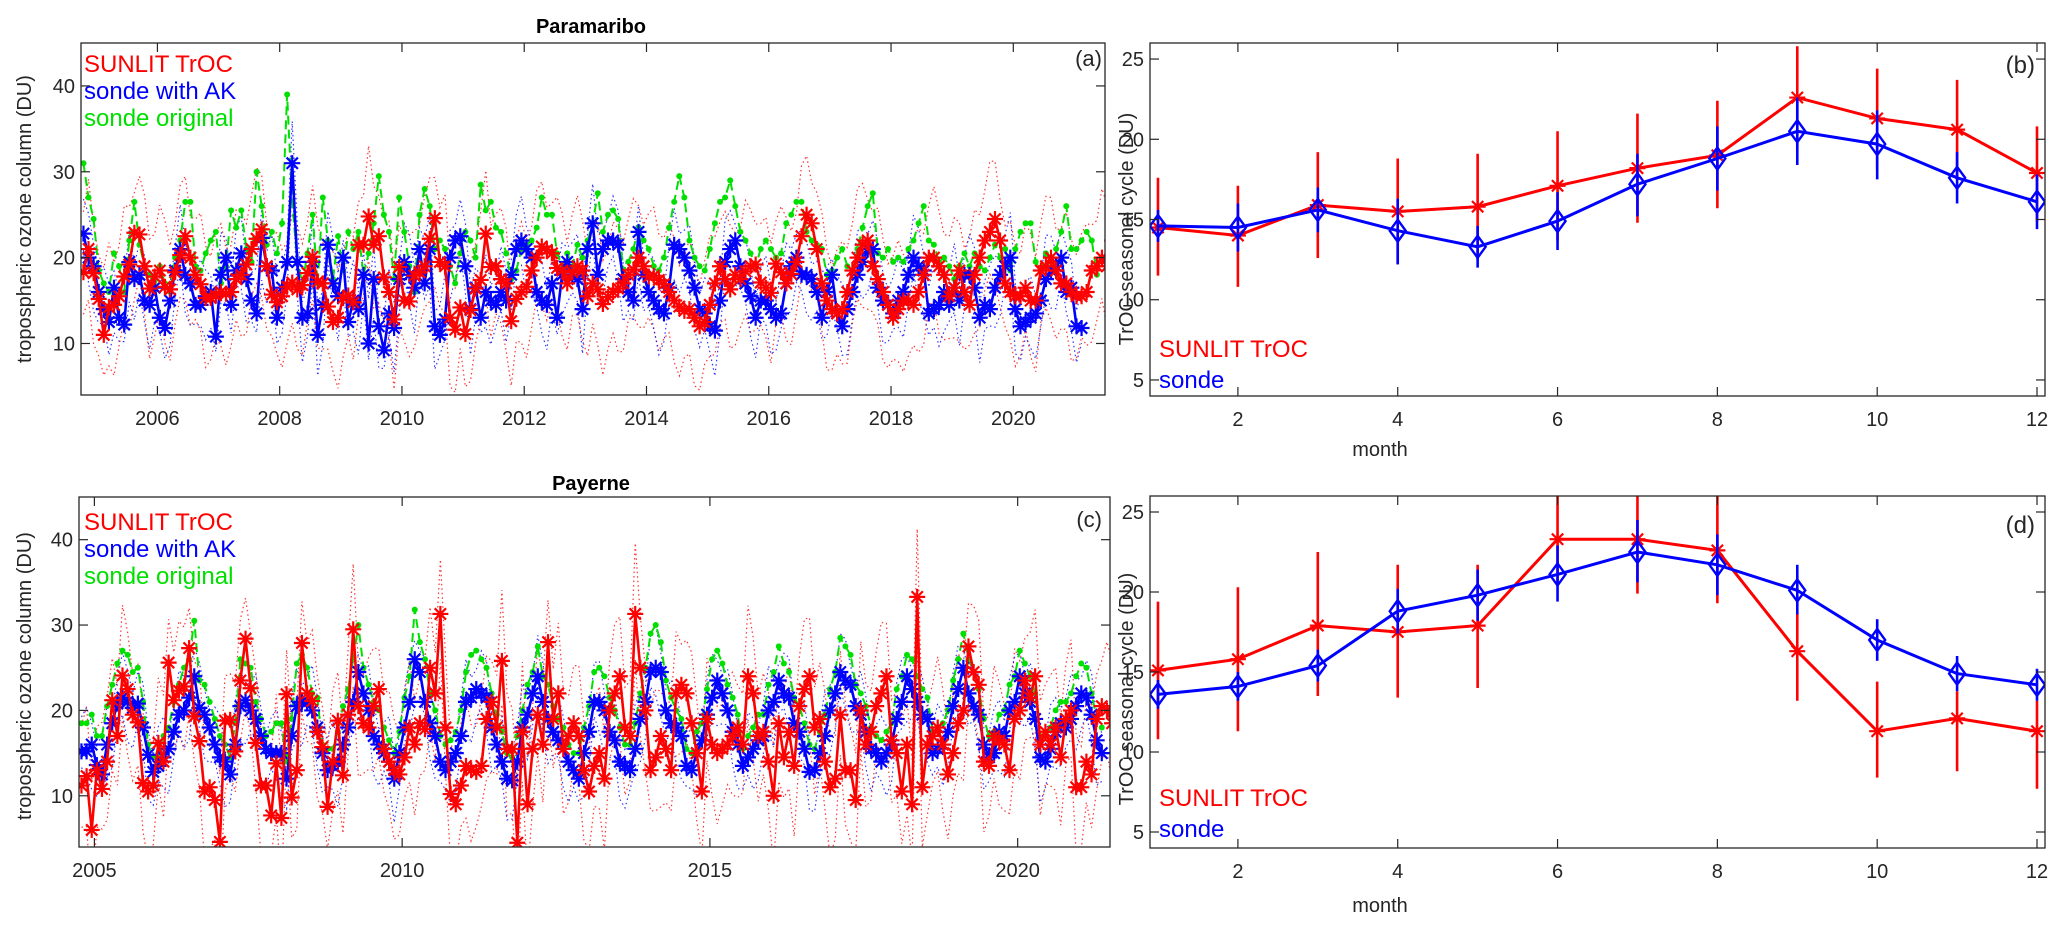  Describe the element at coordinates (593, 326) in the screenshot. I see `uncertainty-envelope-lower` at that location.